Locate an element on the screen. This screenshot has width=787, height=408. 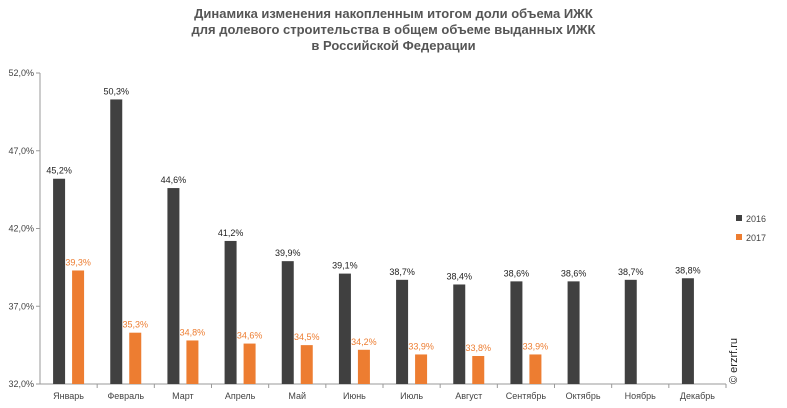
data-label-2017: 34,2% is located at coordinates (364, 342).